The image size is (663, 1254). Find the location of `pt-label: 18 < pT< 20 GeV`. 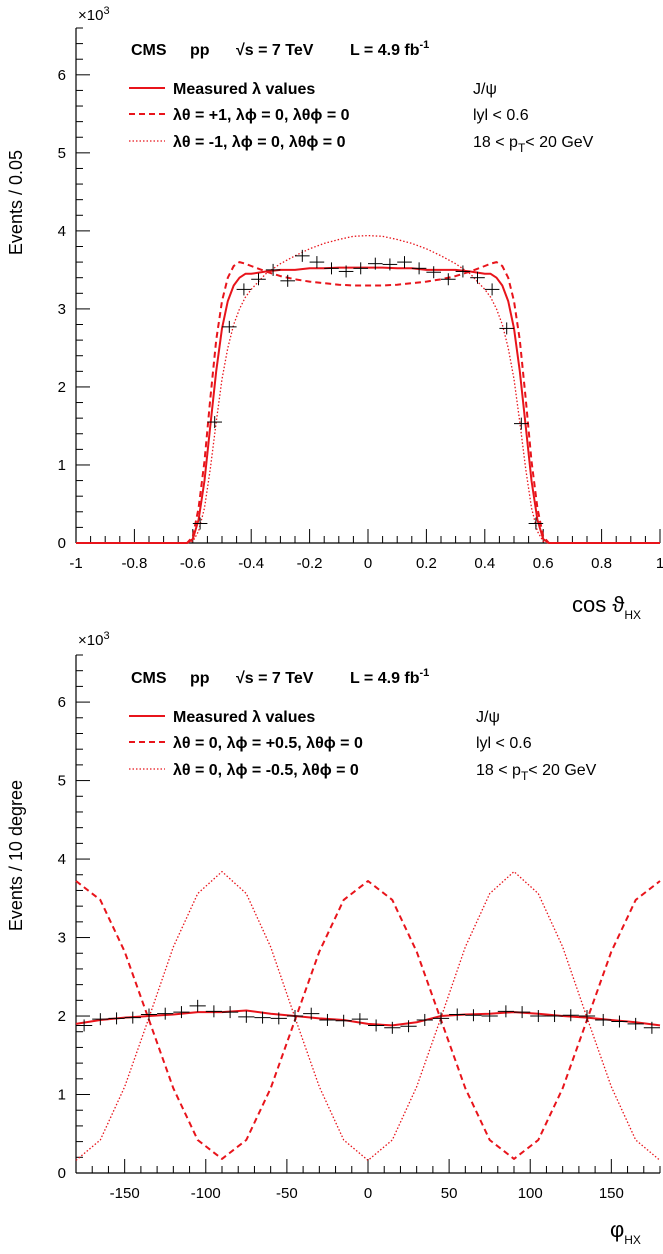

pt-label: 18 < pT< 20 GeV is located at coordinates (533, 144).